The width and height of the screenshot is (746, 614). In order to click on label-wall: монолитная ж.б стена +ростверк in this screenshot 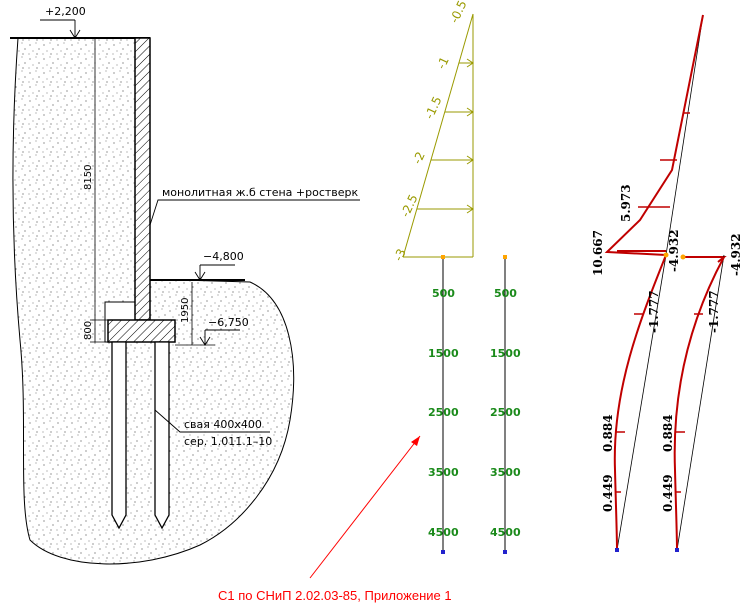, I will do `click(260, 192)`.